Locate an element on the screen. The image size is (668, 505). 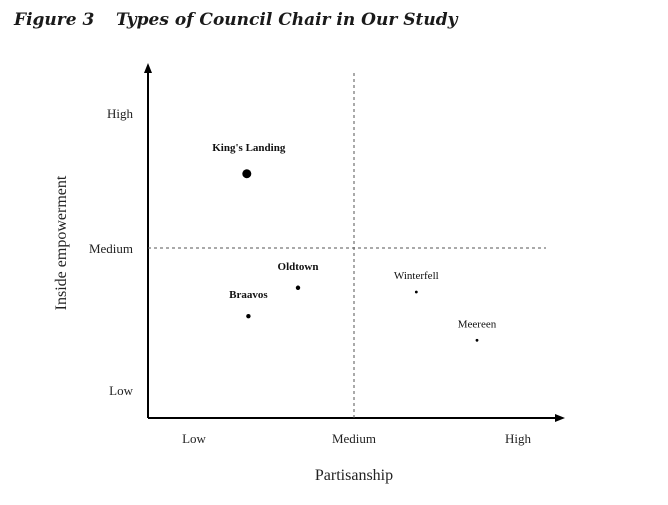
y-tick-labels: Low Medium High is located at coordinates (111, 252).